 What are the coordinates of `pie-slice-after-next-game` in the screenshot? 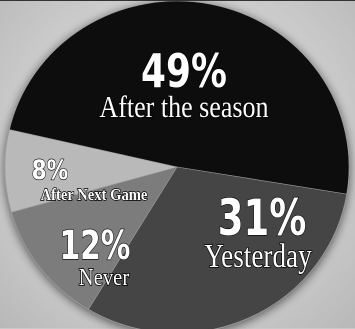 It's located at (91, 171).